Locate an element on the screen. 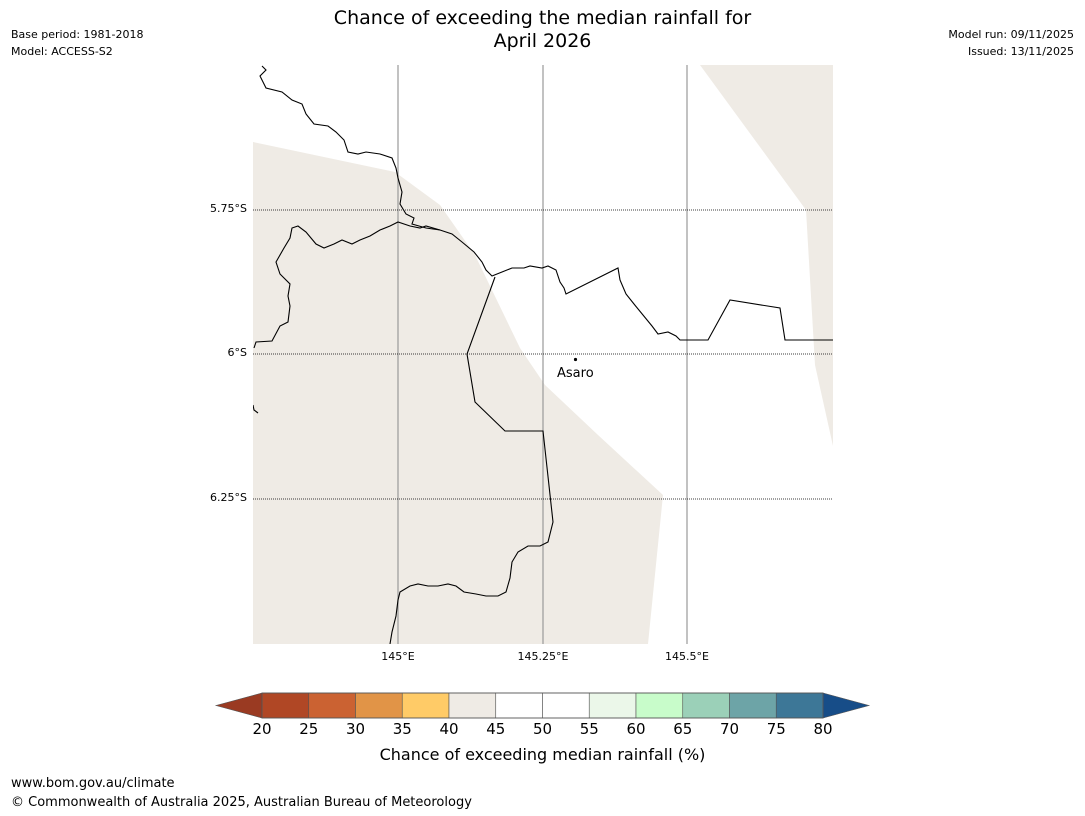 This screenshot has height=816, width=1085. lon-label-145: 145°E is located at coordinates (398, 656).